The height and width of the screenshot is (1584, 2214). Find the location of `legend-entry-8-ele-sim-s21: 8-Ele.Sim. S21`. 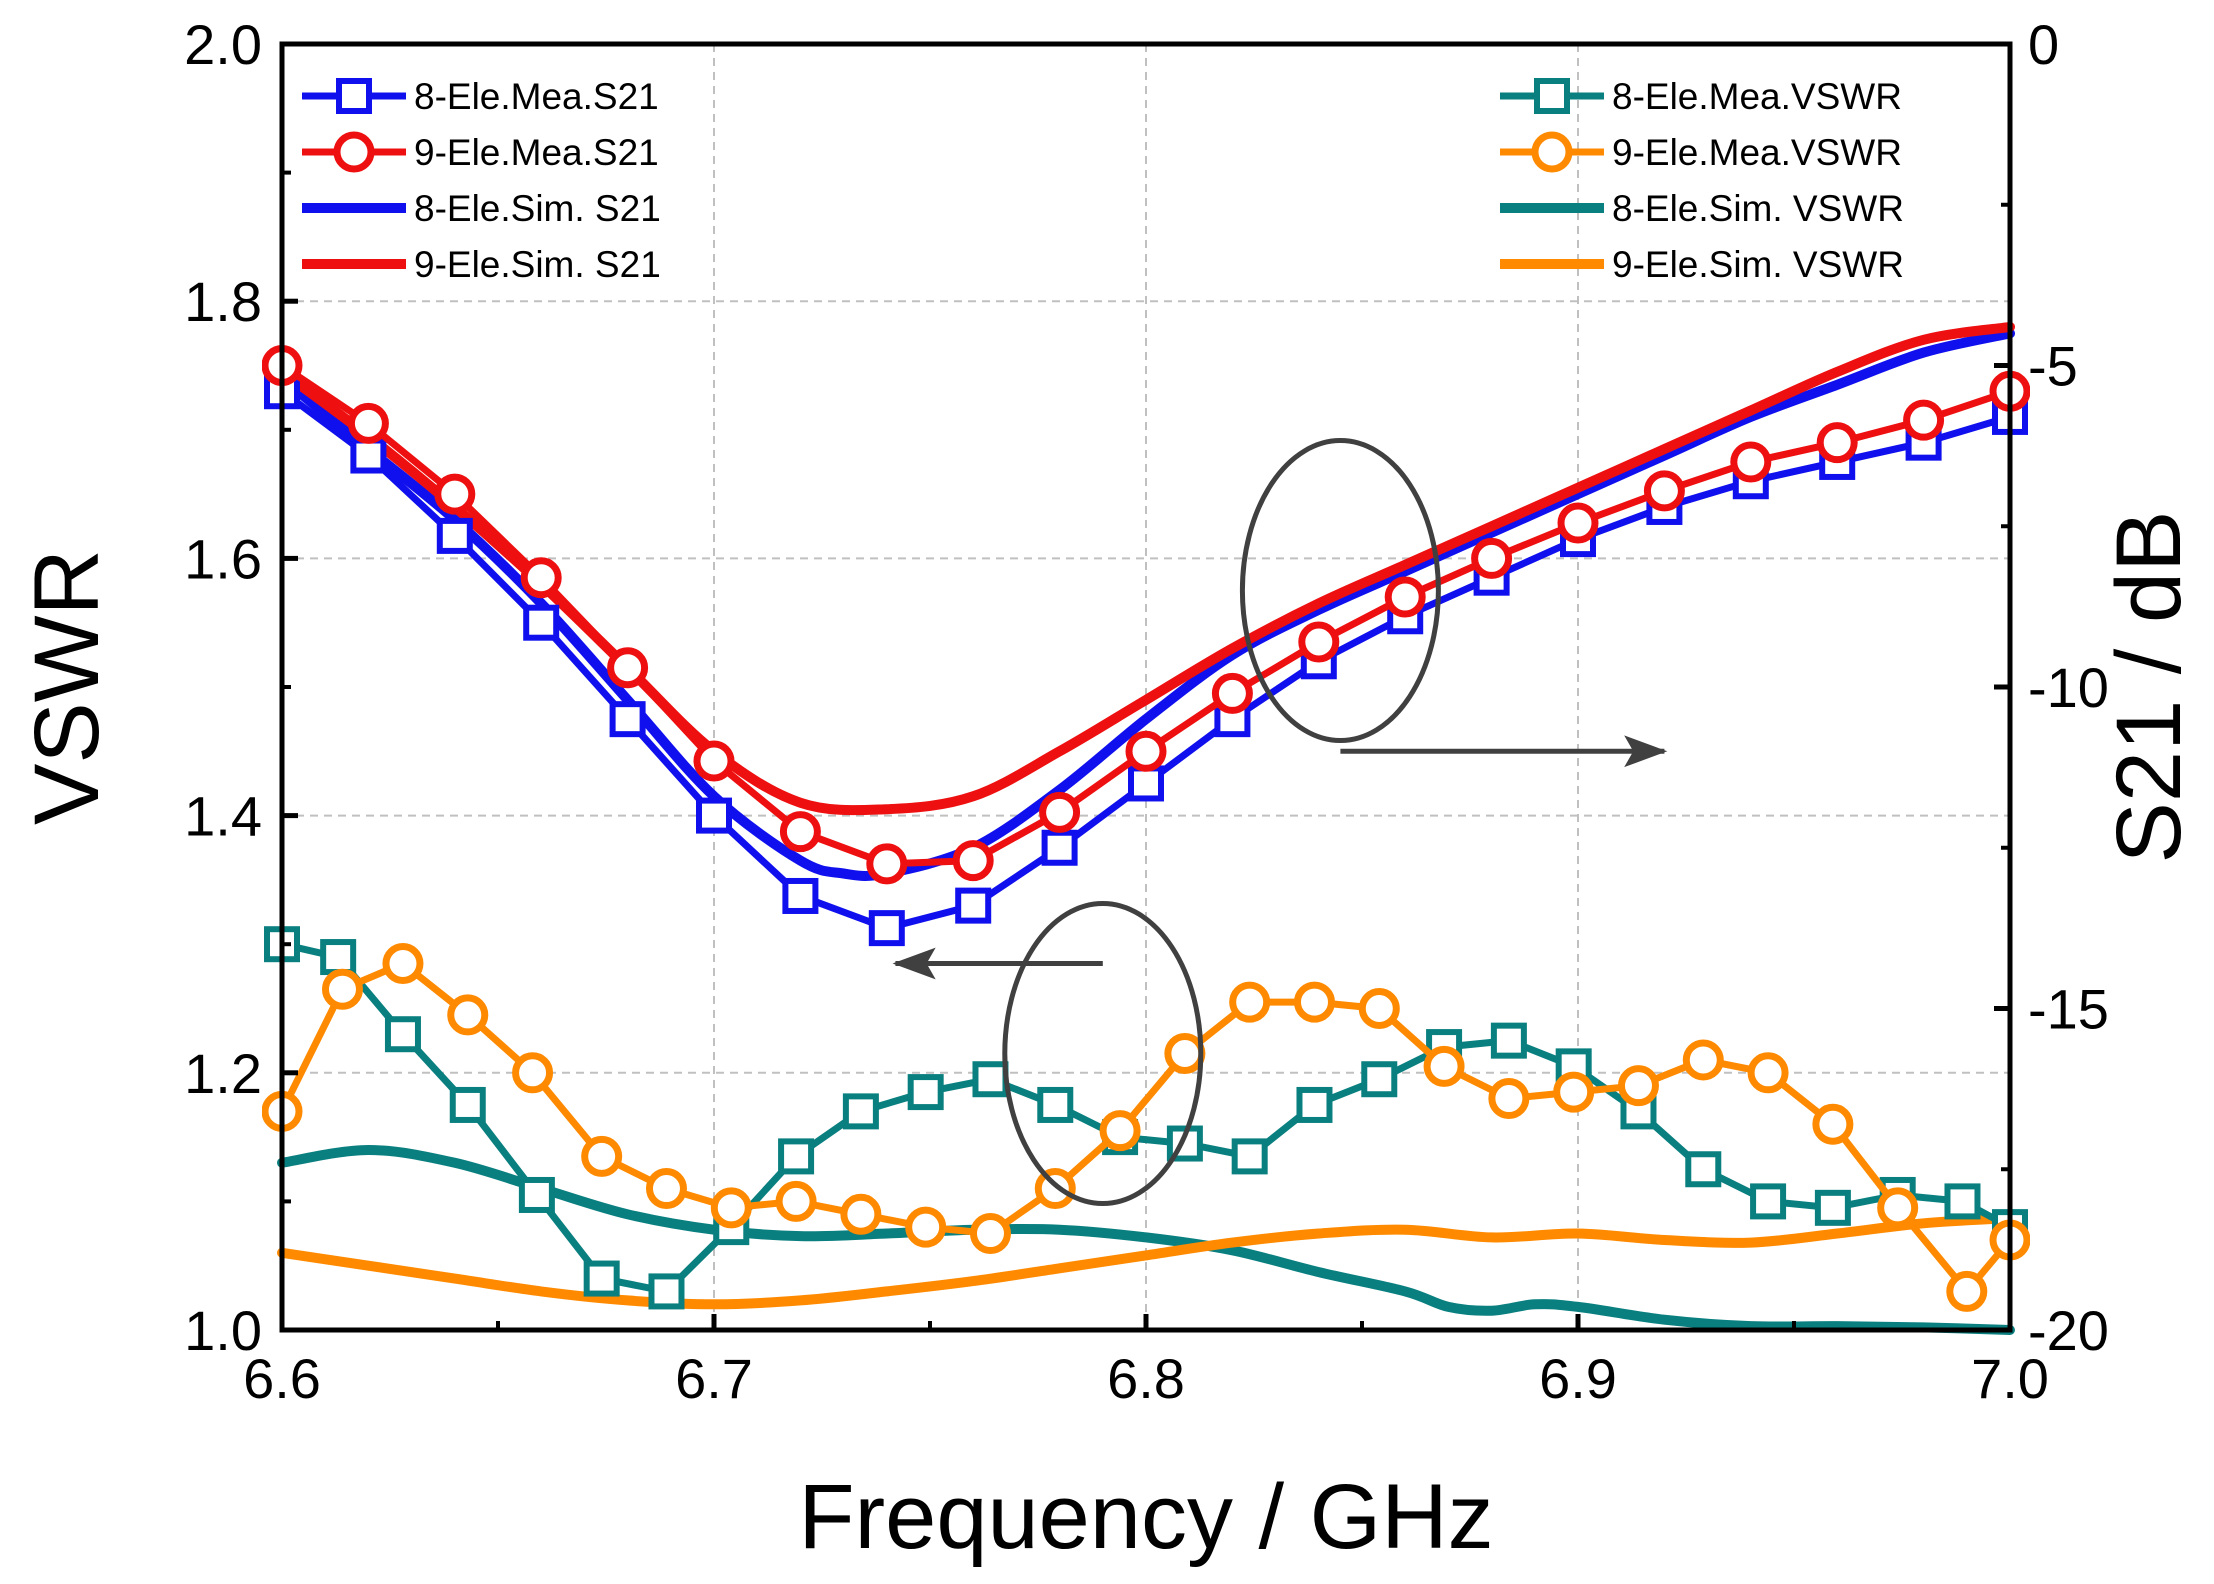

legend-entry-8-ele-sim-s21: 8-Ele.Sim. S21 is located at coordinates (481, 208).